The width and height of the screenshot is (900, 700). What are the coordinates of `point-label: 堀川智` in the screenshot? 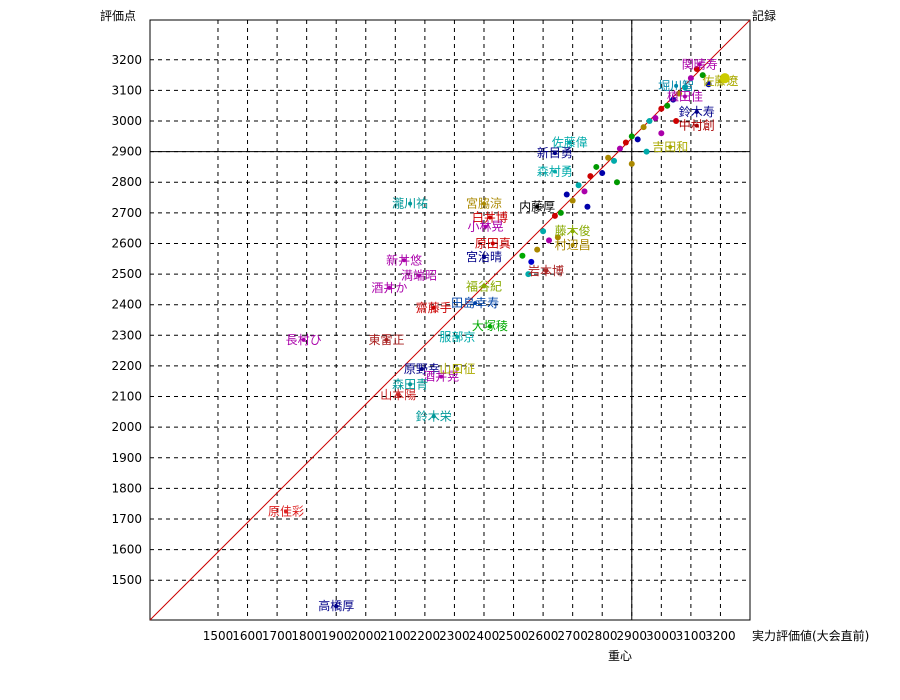 It's located at (676, 85).